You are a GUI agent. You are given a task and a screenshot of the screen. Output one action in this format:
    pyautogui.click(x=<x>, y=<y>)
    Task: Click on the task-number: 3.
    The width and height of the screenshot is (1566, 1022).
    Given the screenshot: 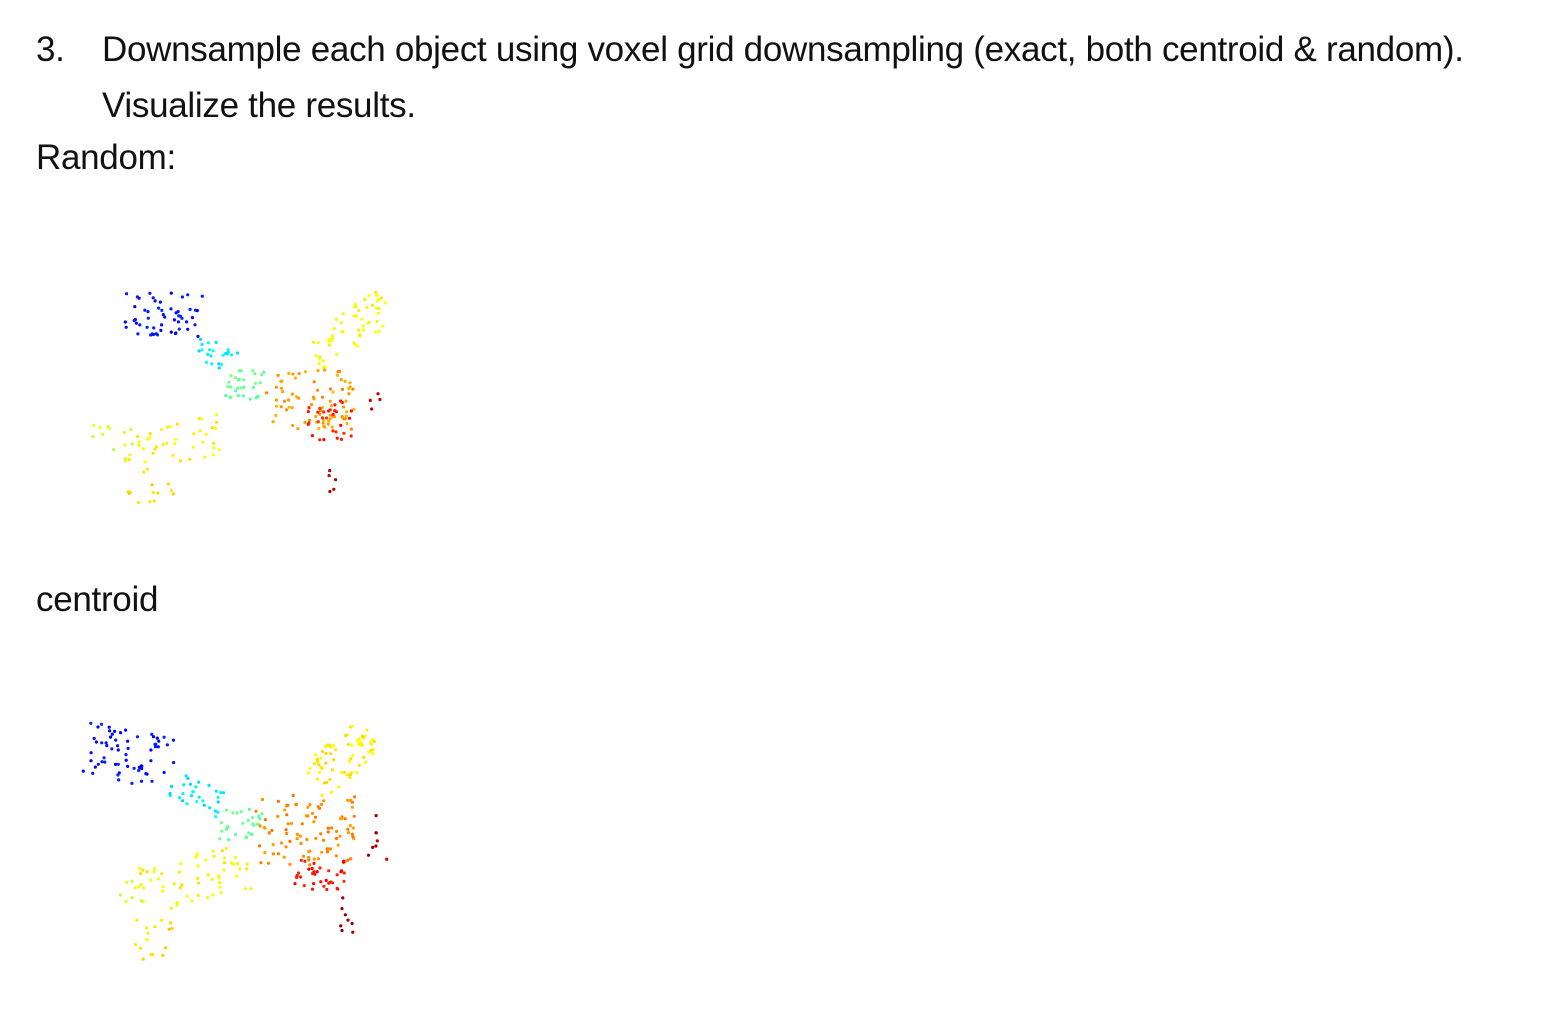 What is the action you would take?
    pyautogui.click(x=50, y=49)
    